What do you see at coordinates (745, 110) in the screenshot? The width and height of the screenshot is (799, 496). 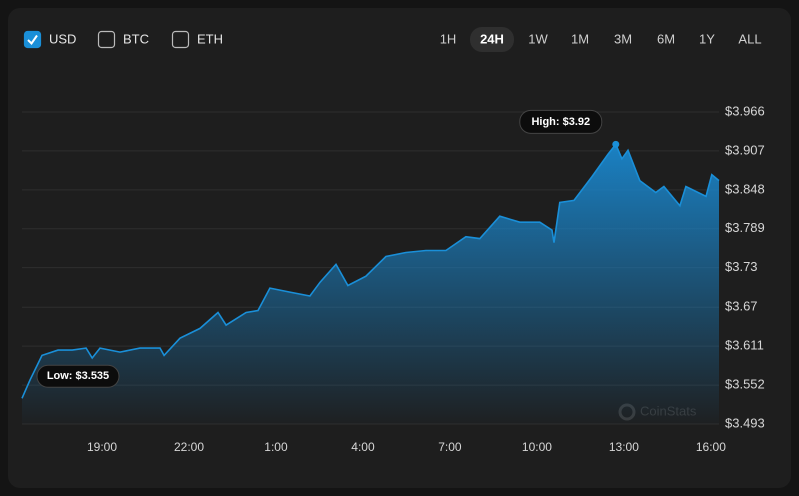 I see `y-tick-label: $3.966` at bounding box center [745, 110].